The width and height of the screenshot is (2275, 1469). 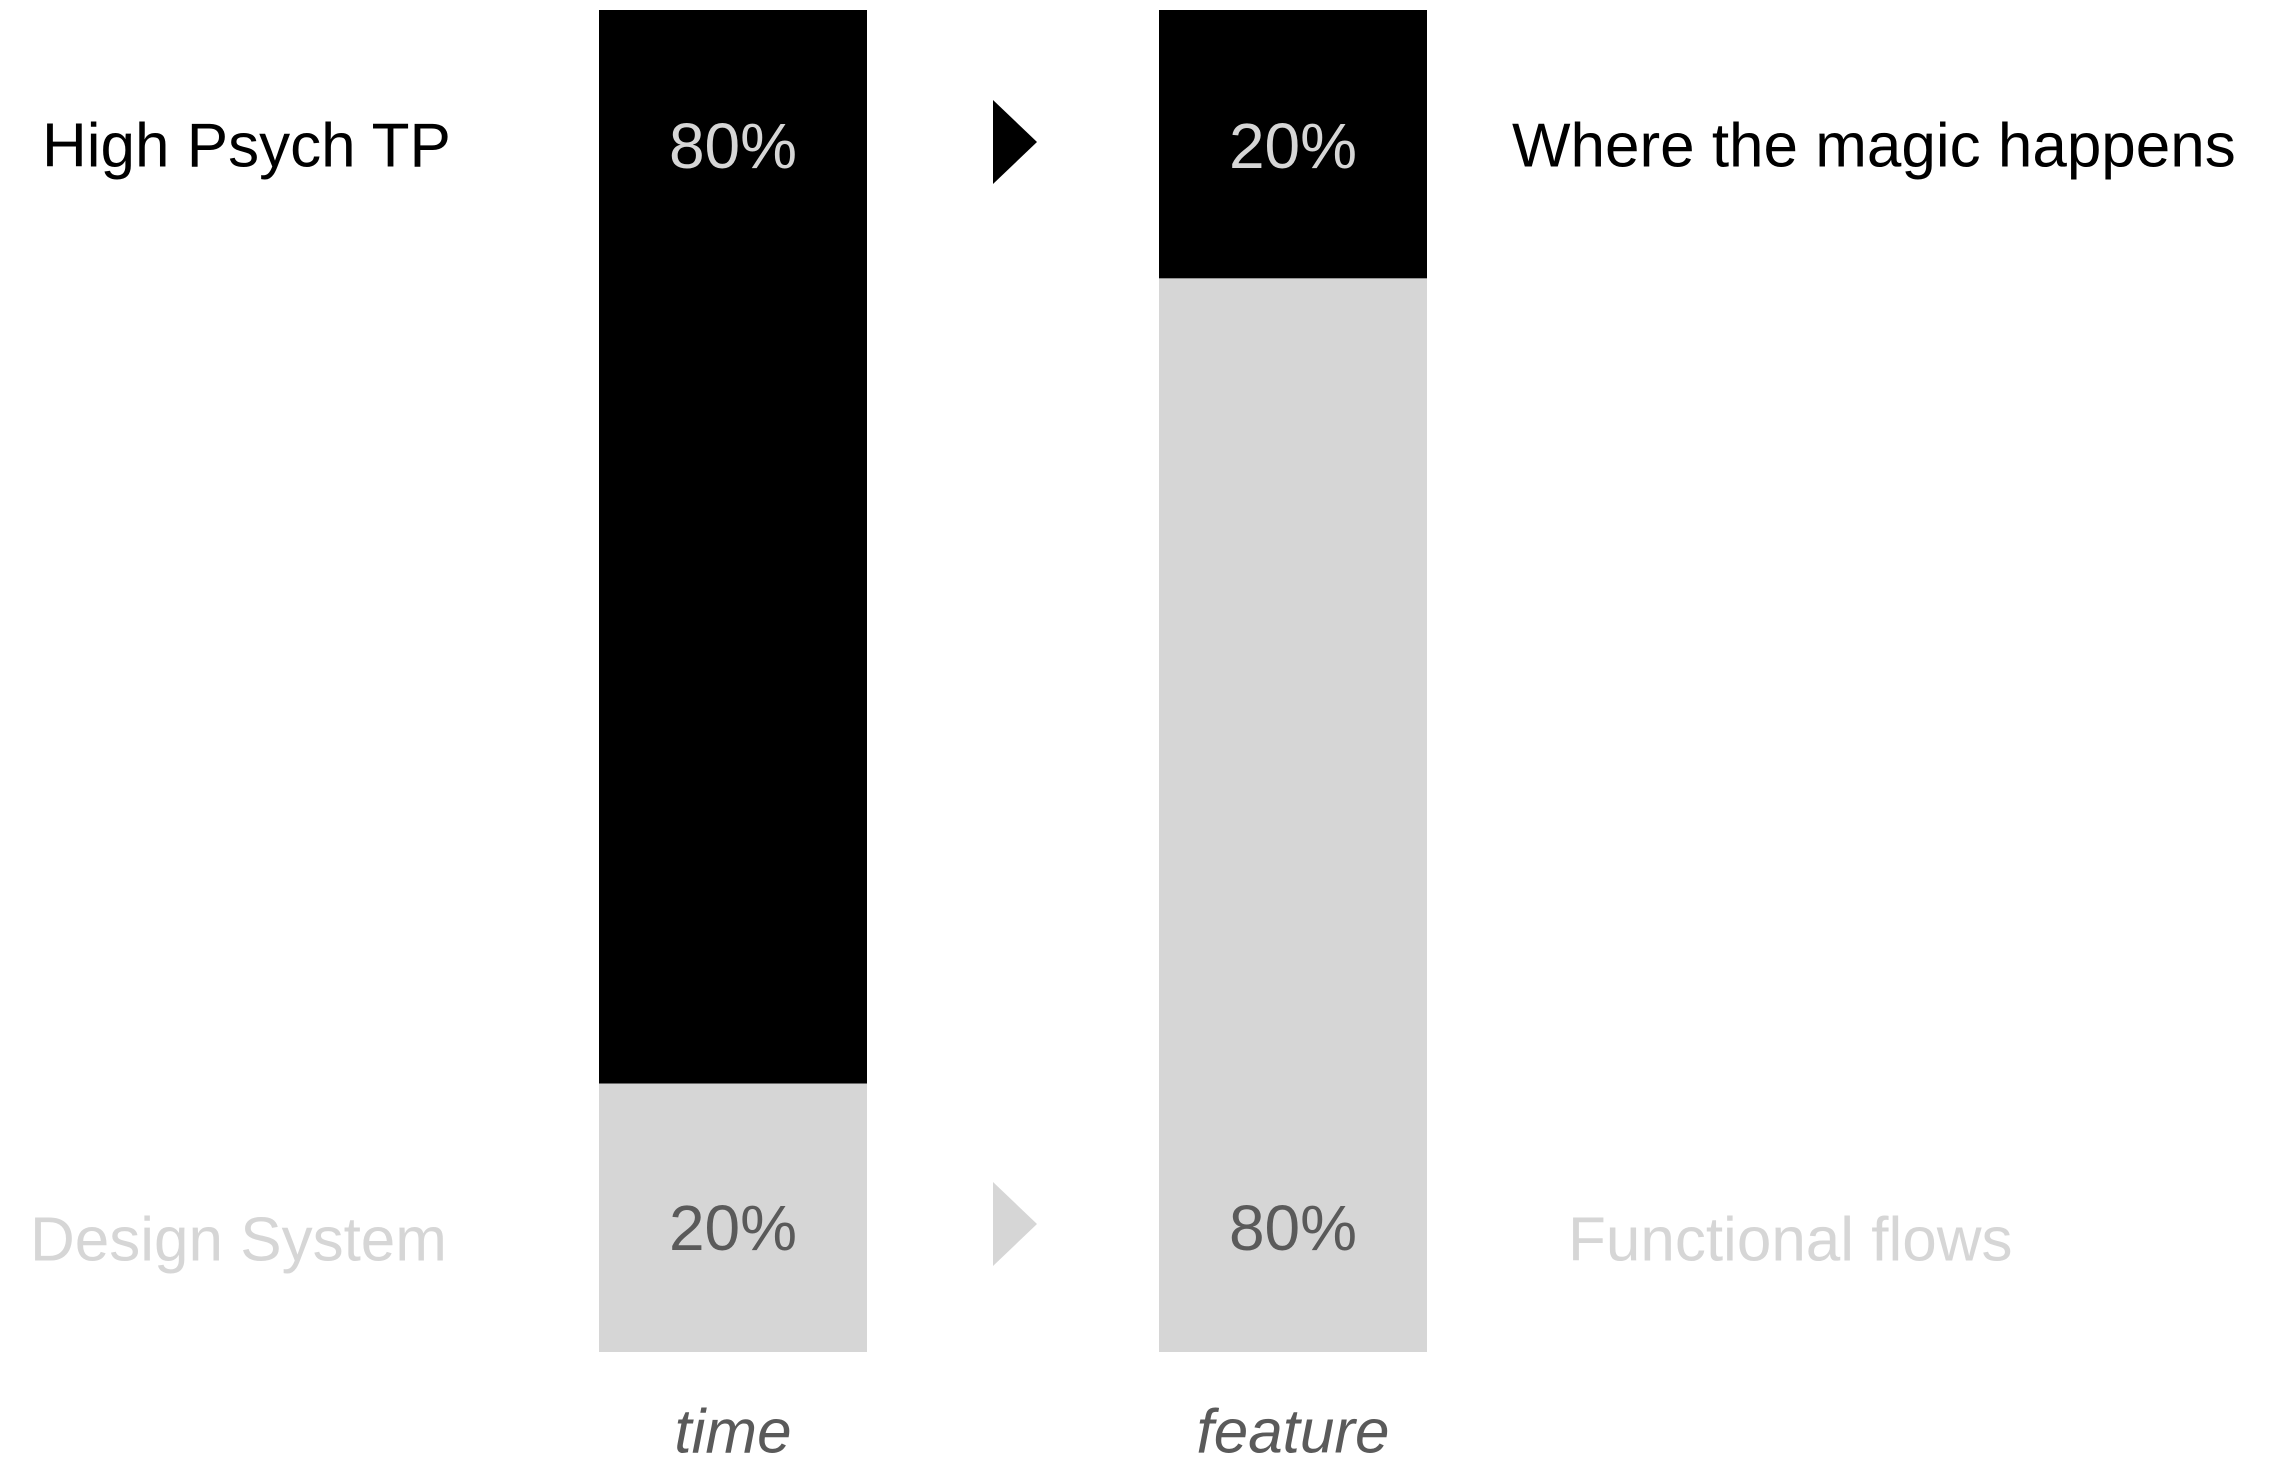 I want to click on row-label-right-bottom: Functional flows, so click(x=1790, y=1240).